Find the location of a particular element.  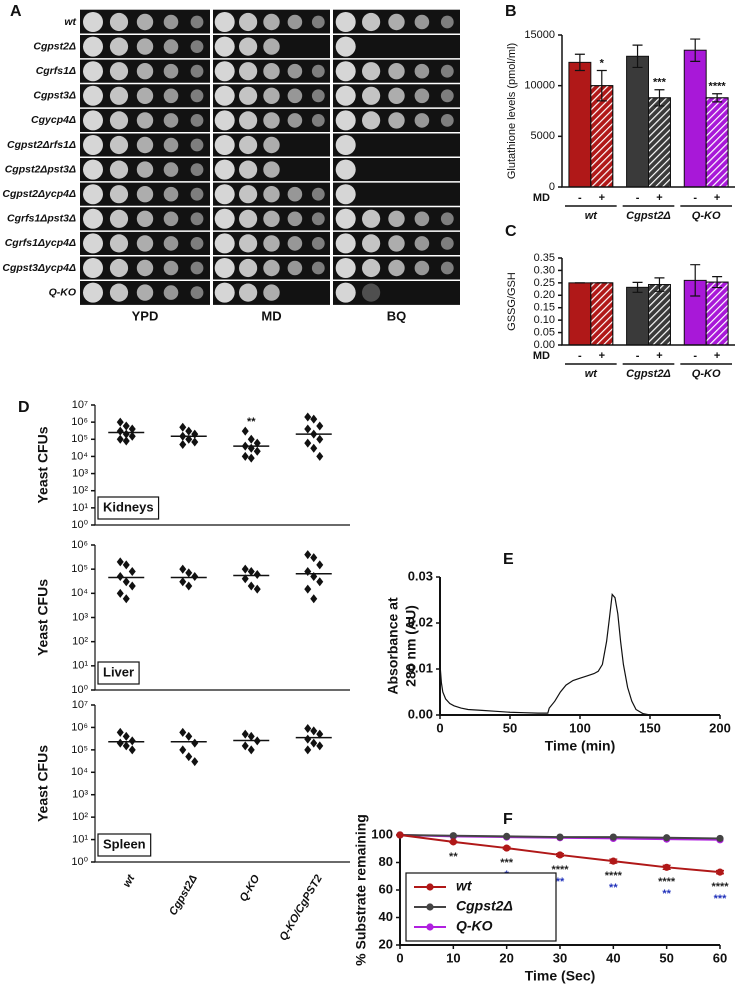

strain-label: Cgpst2Δ is located at coordinates (54, 46).